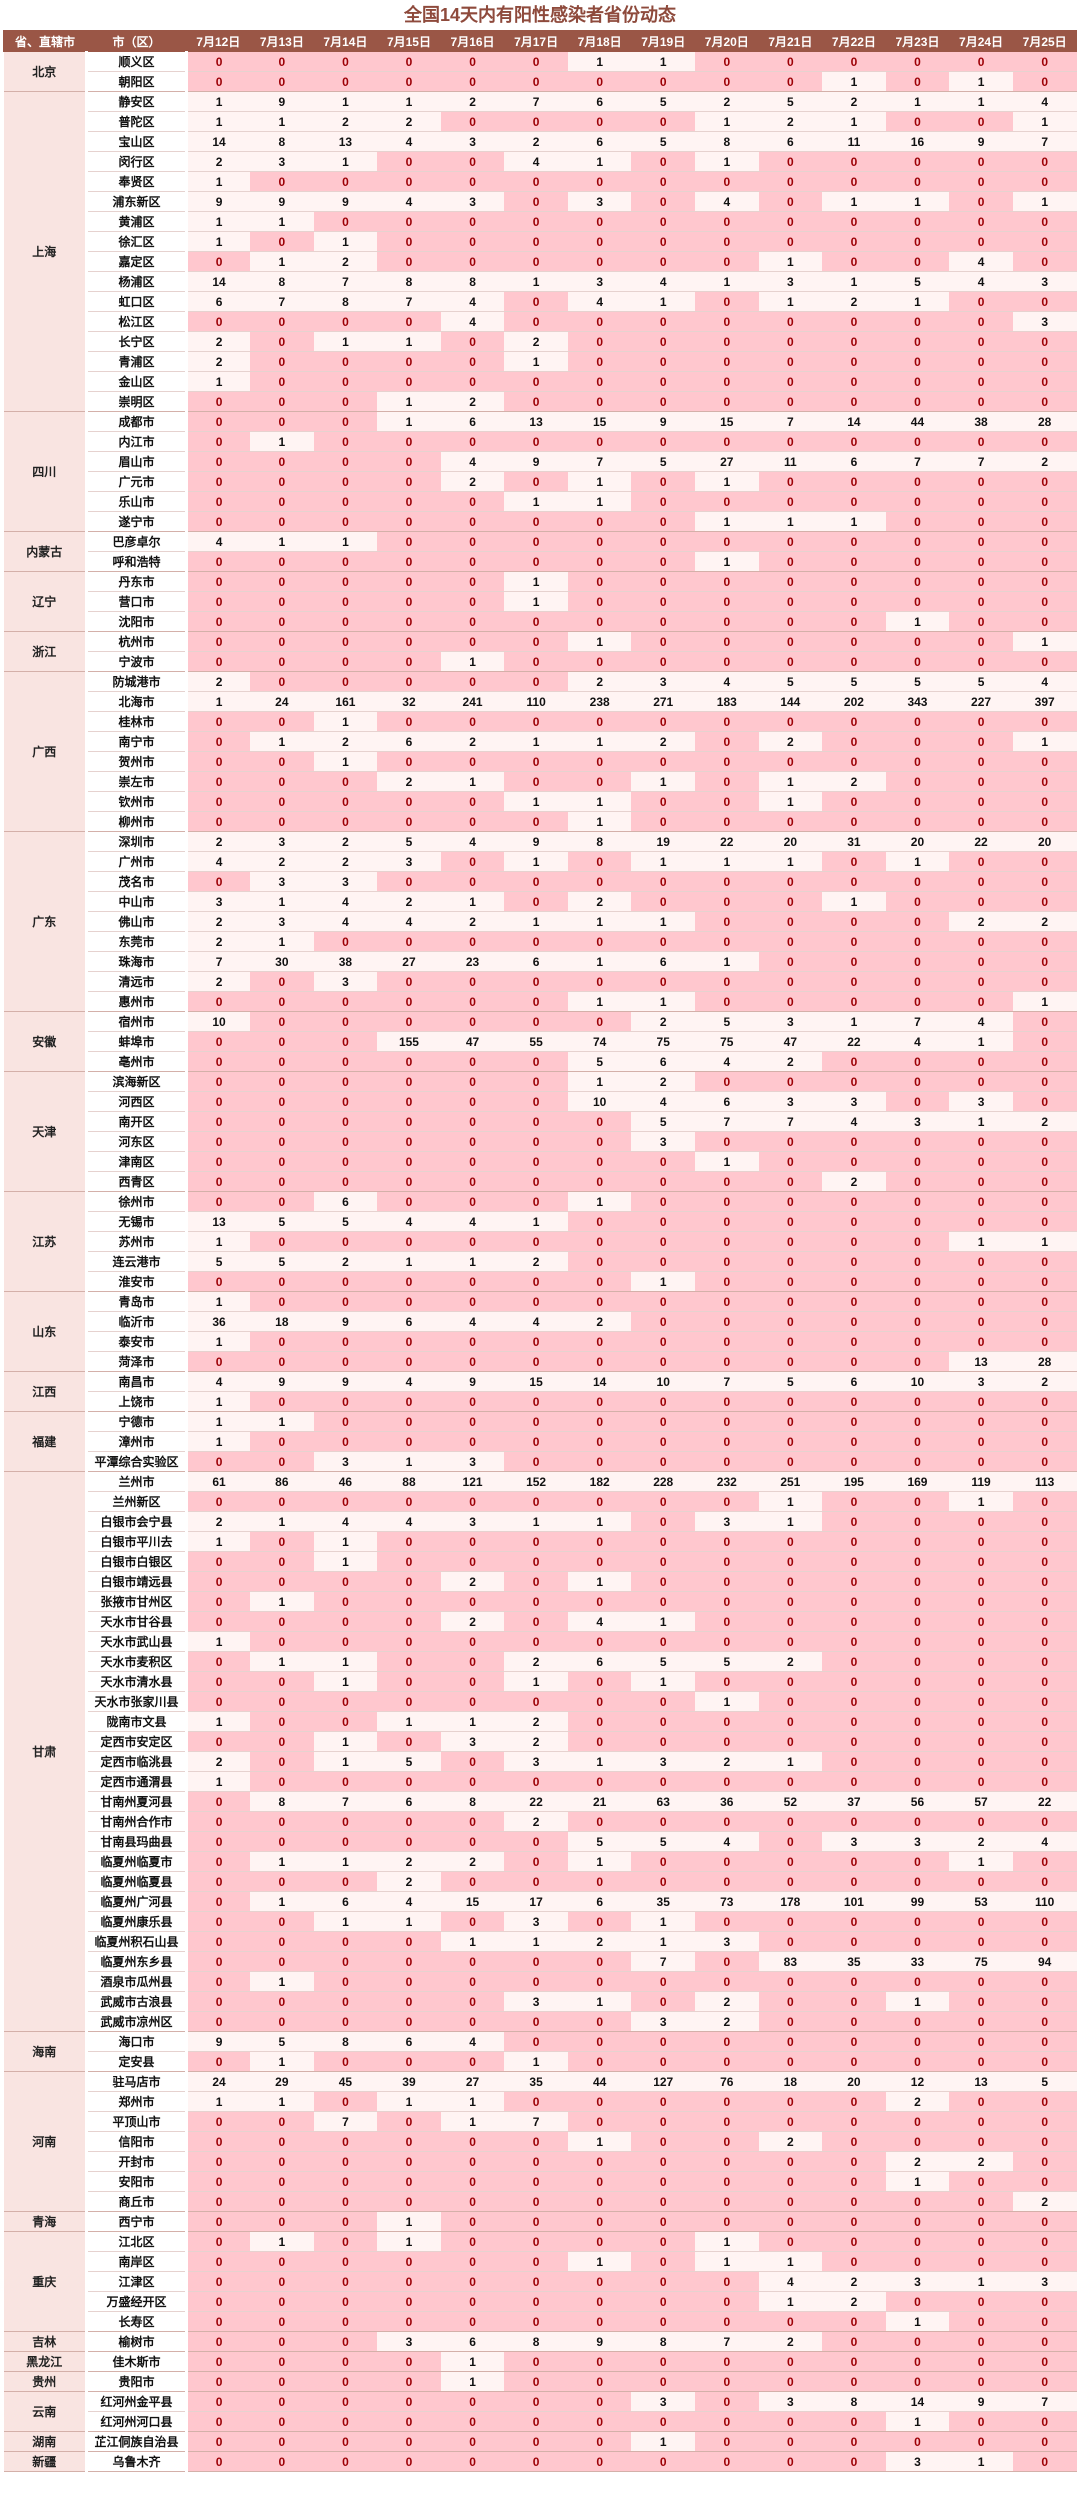 This screenshot has height=2510, width=1080. What do you see at coordinates (727, 461) in the screenshot?
I see `value-cell: 27` at bounding box center [727, 461].